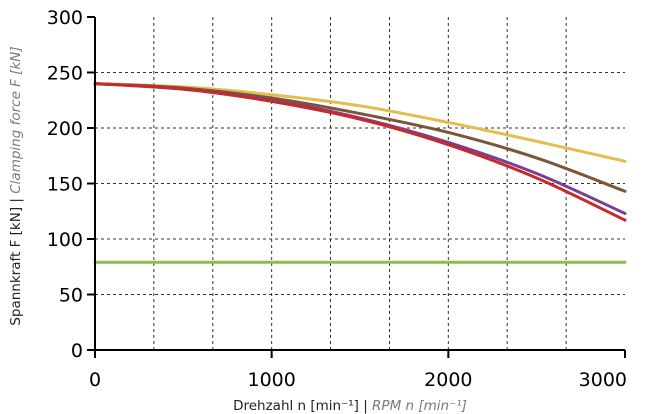 This screenshot has height=414, width=647. What do you see at coordinates (300, 406) in the screenshot?
I see `x-axis-title-de: Drehzahl n [min⁻¹] |` at bounding box center [300, 406].